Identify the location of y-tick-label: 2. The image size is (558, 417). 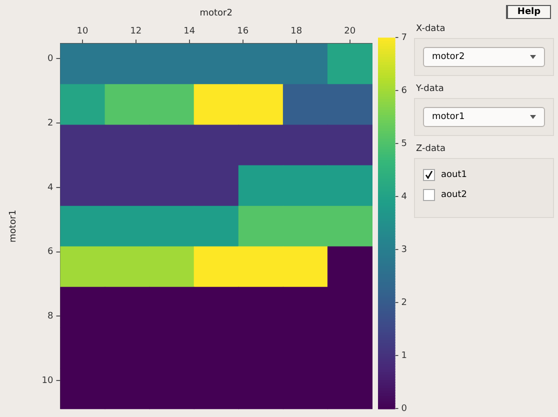
(51, 123).